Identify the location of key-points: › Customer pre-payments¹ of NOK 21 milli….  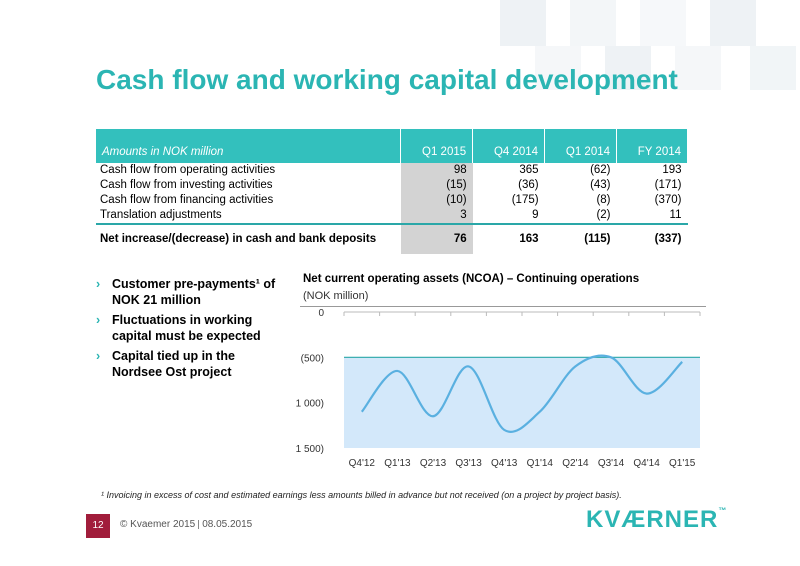
(186, 330).